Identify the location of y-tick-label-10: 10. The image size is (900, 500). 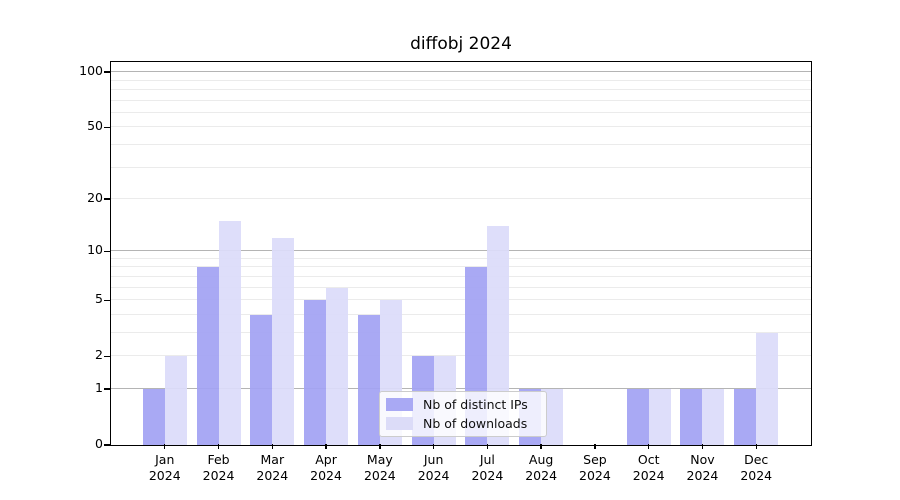
(95, 249).